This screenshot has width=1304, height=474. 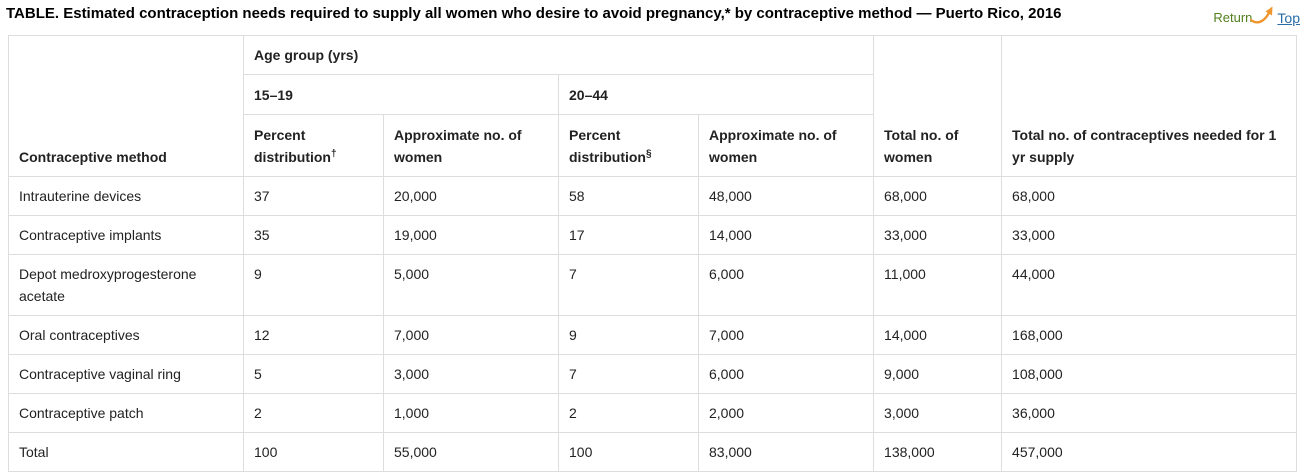 What do you see at coordinates (126, 106) in the screenshot?
I see `col-header-contraceptive-method: Contraceptive method` at bounding box center [126, 106].